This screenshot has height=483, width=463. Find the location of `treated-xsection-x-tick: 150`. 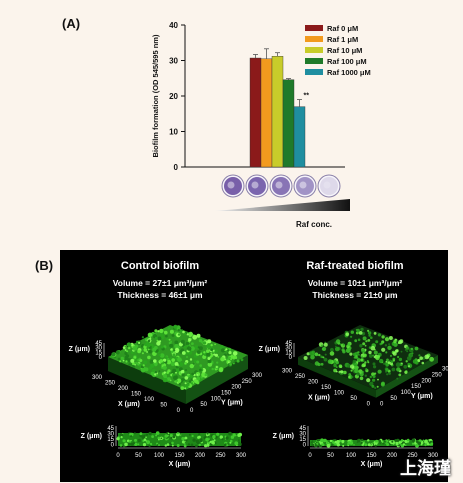

treated-xsection-x-tick: 150 is located at coordinates (371, 456).